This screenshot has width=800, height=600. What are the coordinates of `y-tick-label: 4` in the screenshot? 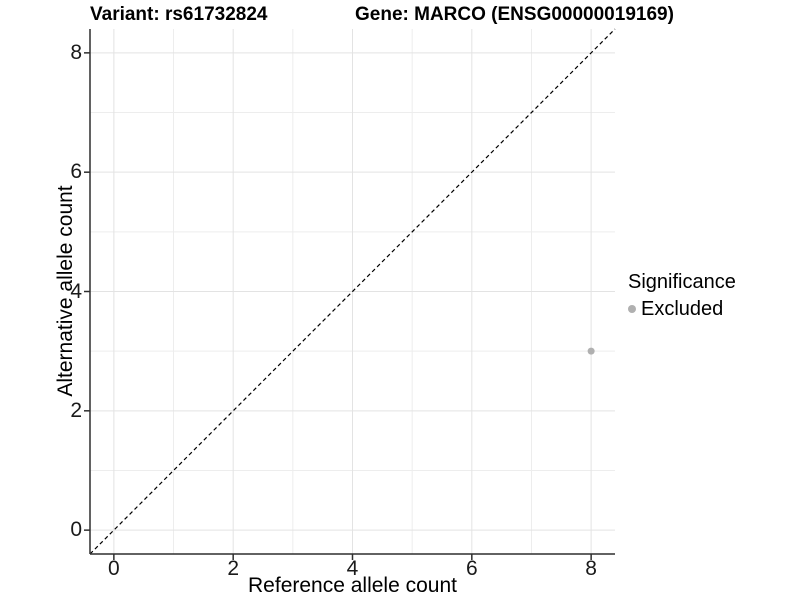 It's located at (76, 291).